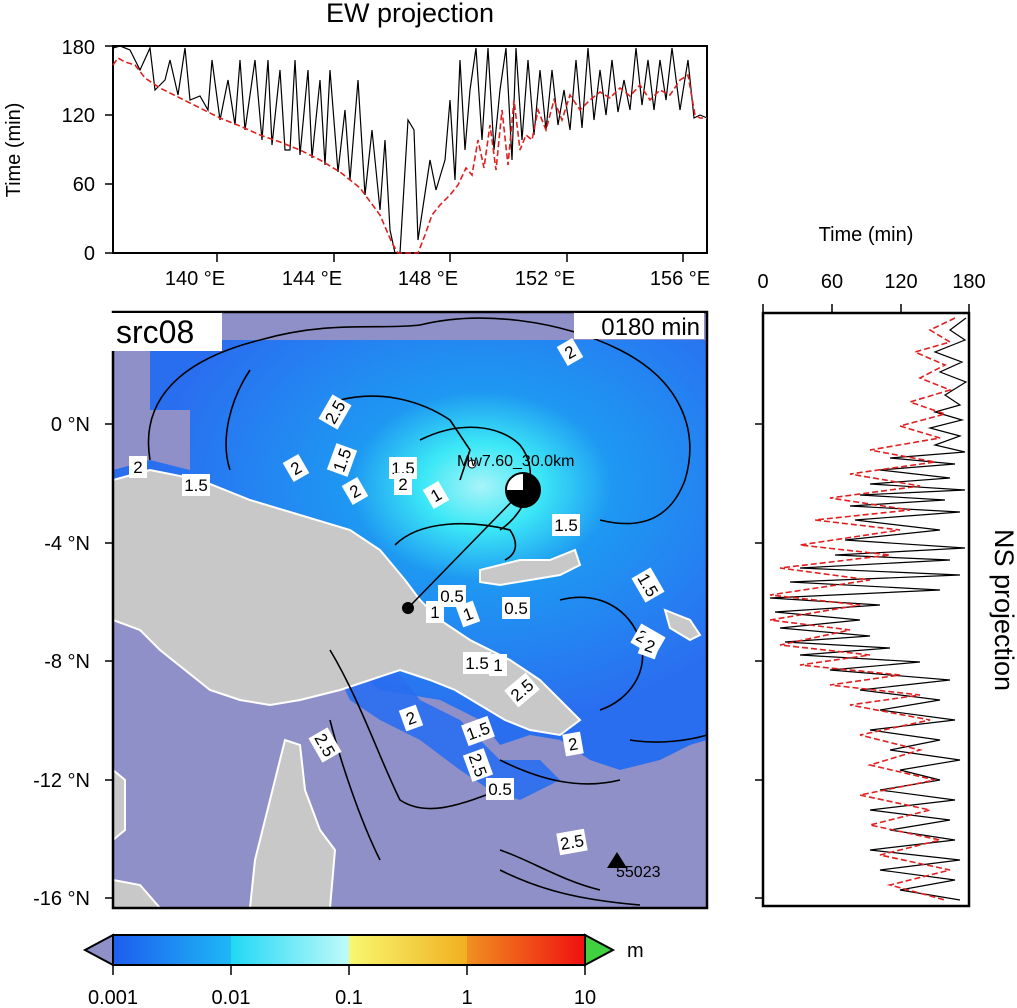 This screenshot has width=1017, height=1008. I want to click on ns-title: NS projection, so click(1003, 610).